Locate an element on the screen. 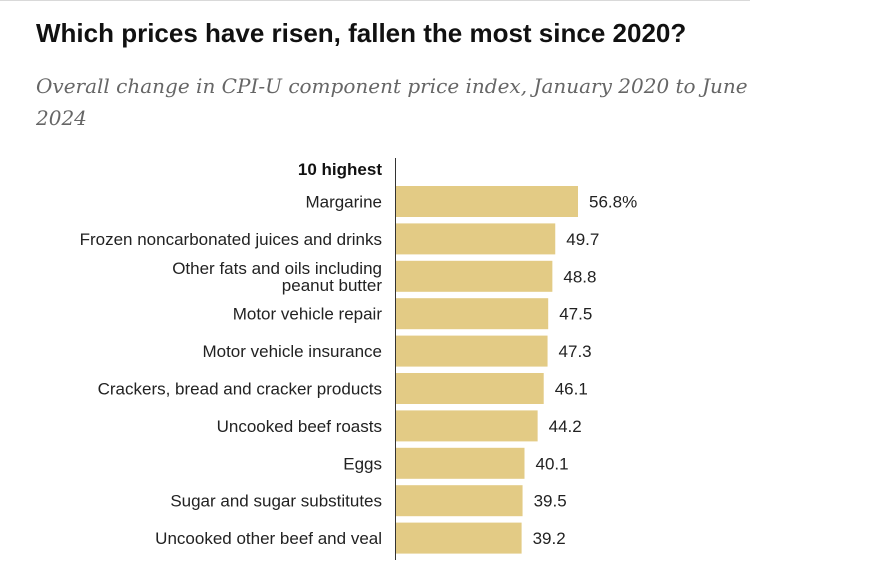  value-label: 48.8 is located at coordinates (579, 276).